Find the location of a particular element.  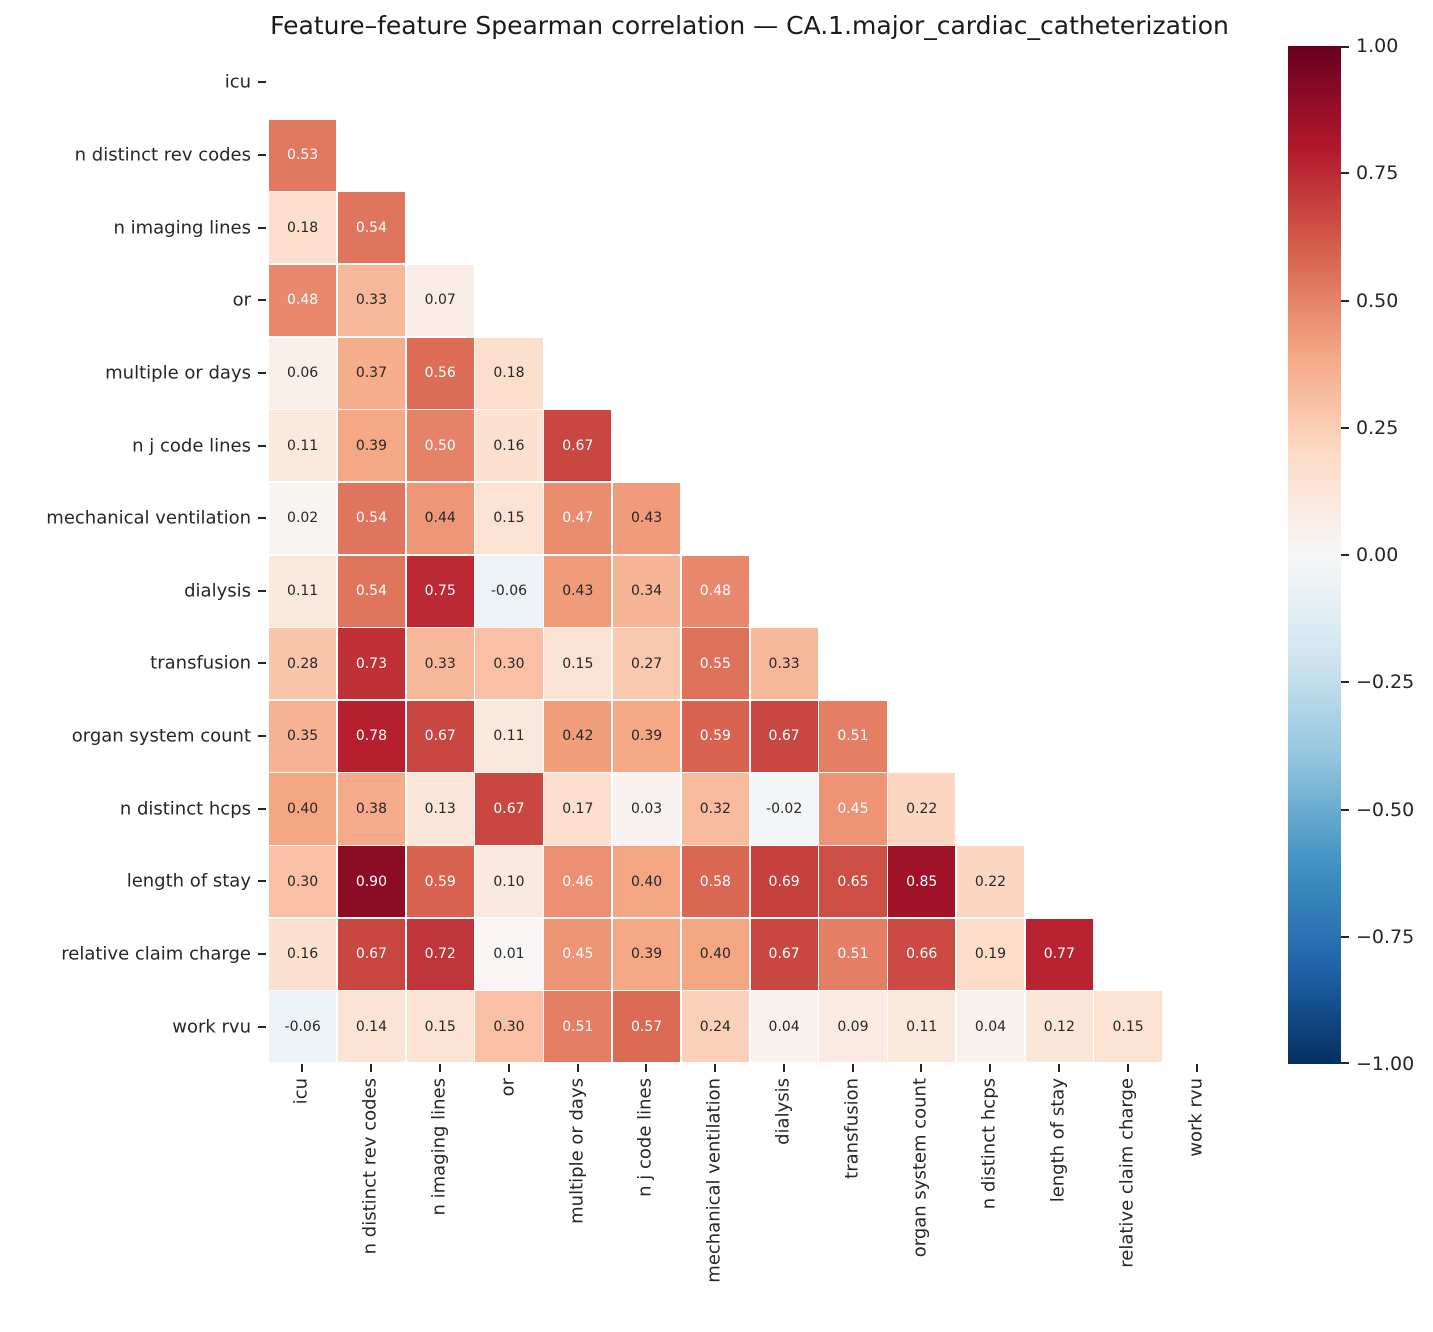

heatmap-cell: 0.40 is located at coordinates (303, 809).